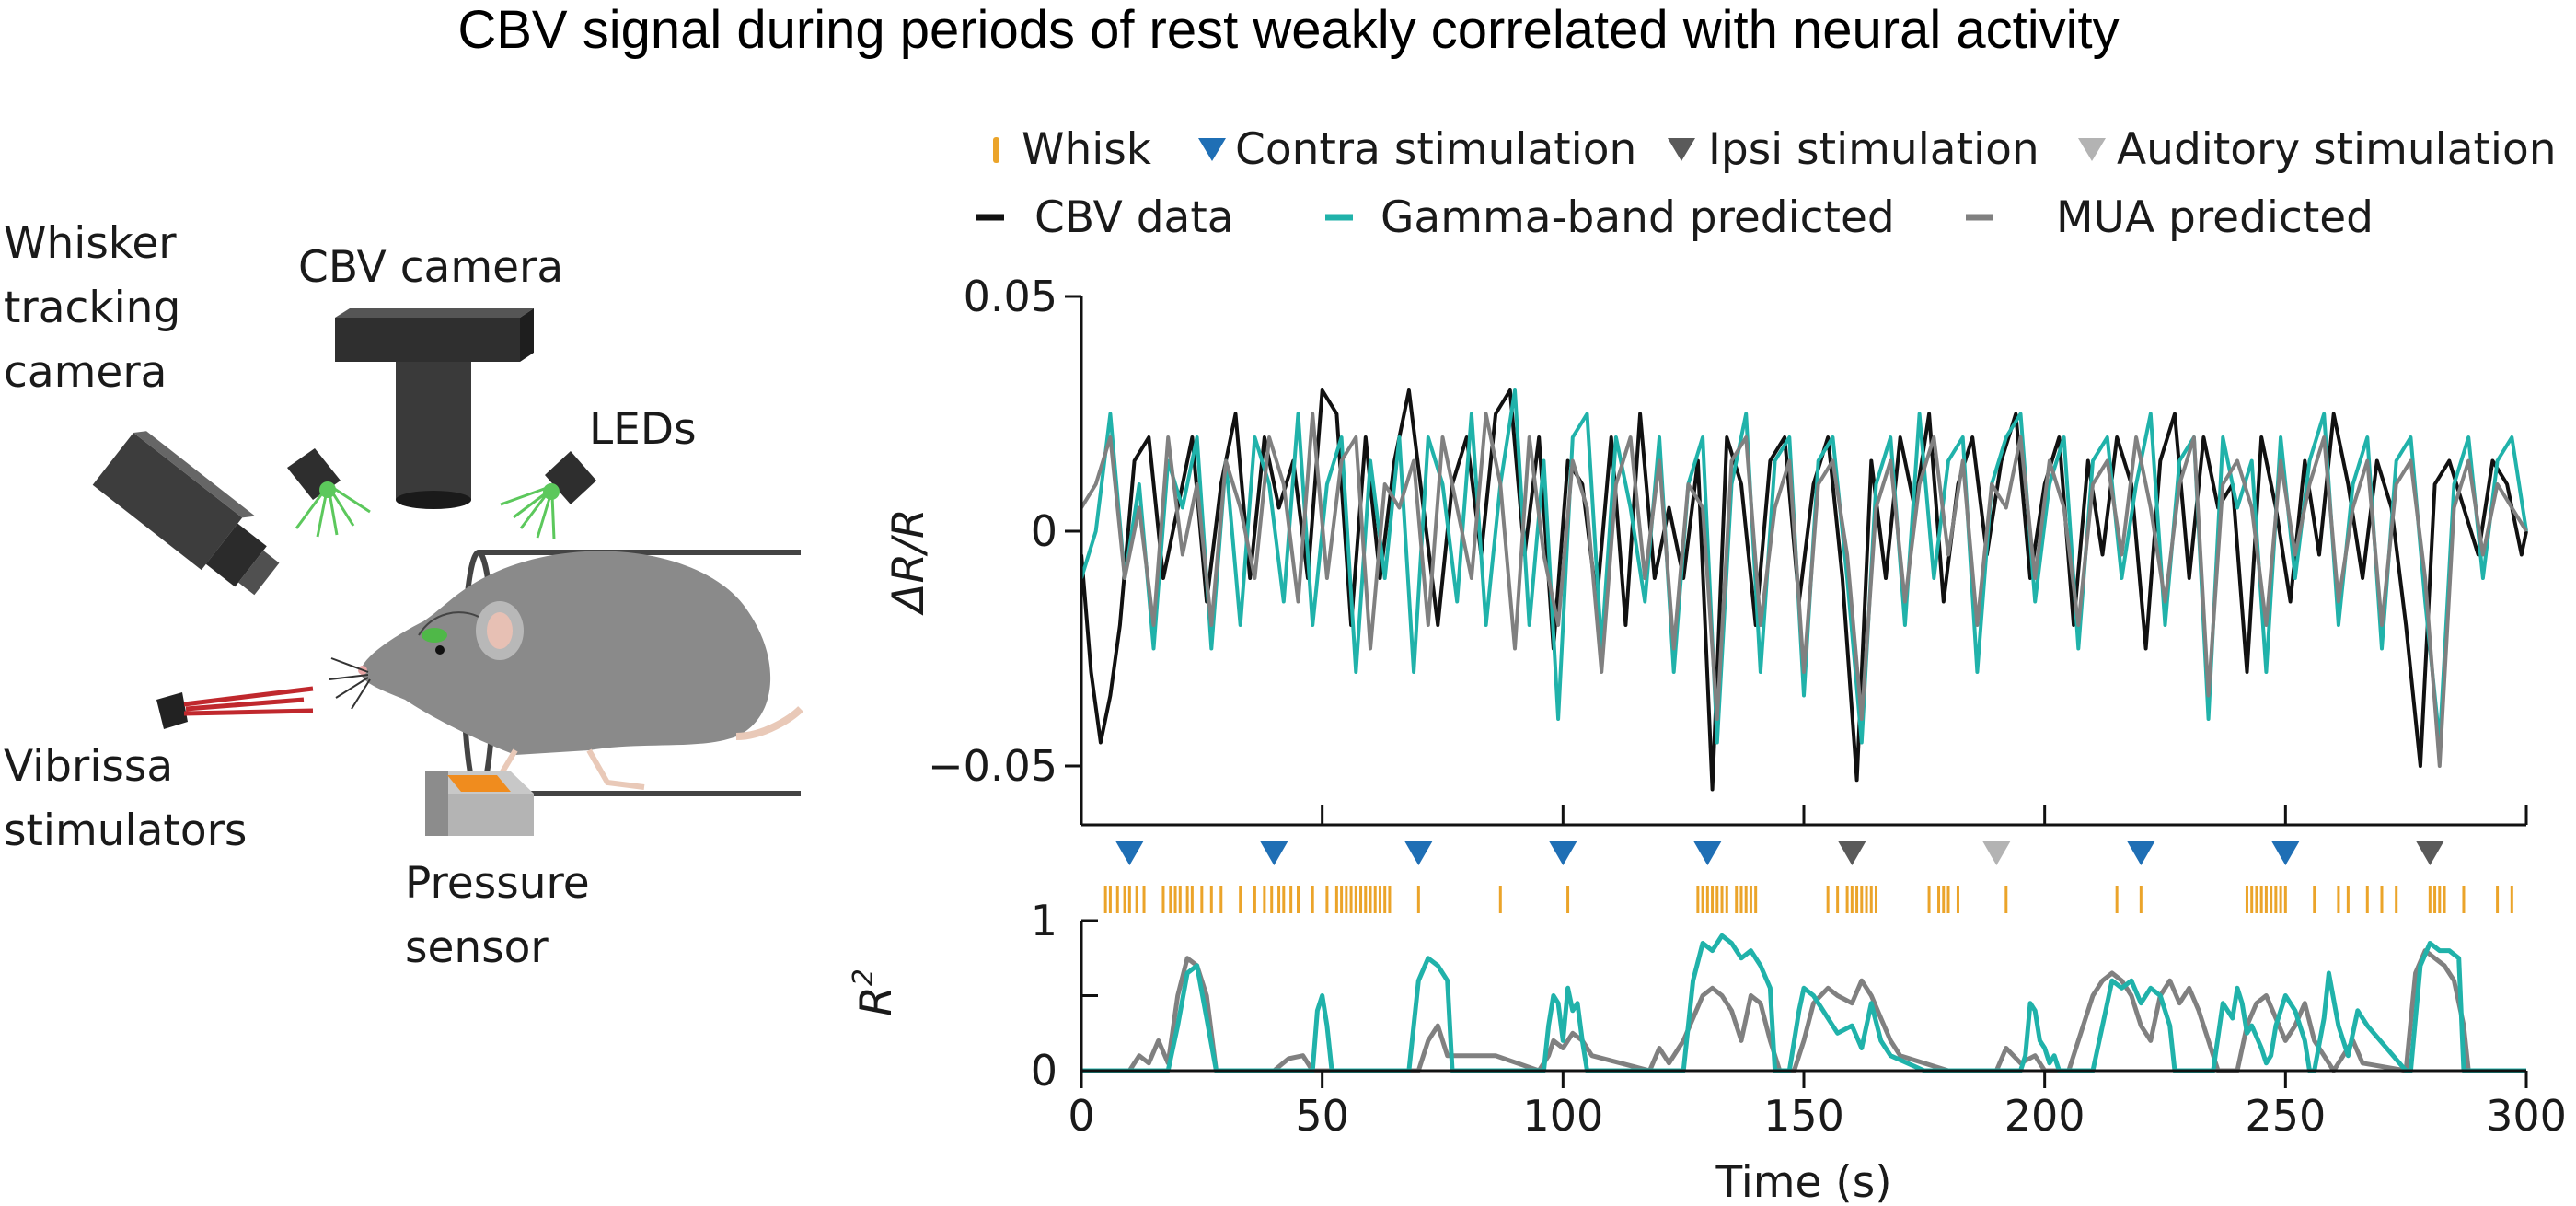  What do you see at coordinates (1212, 149) in the screenshot?
I see `legend-contra-marker` at bounding box center [1212, 149].